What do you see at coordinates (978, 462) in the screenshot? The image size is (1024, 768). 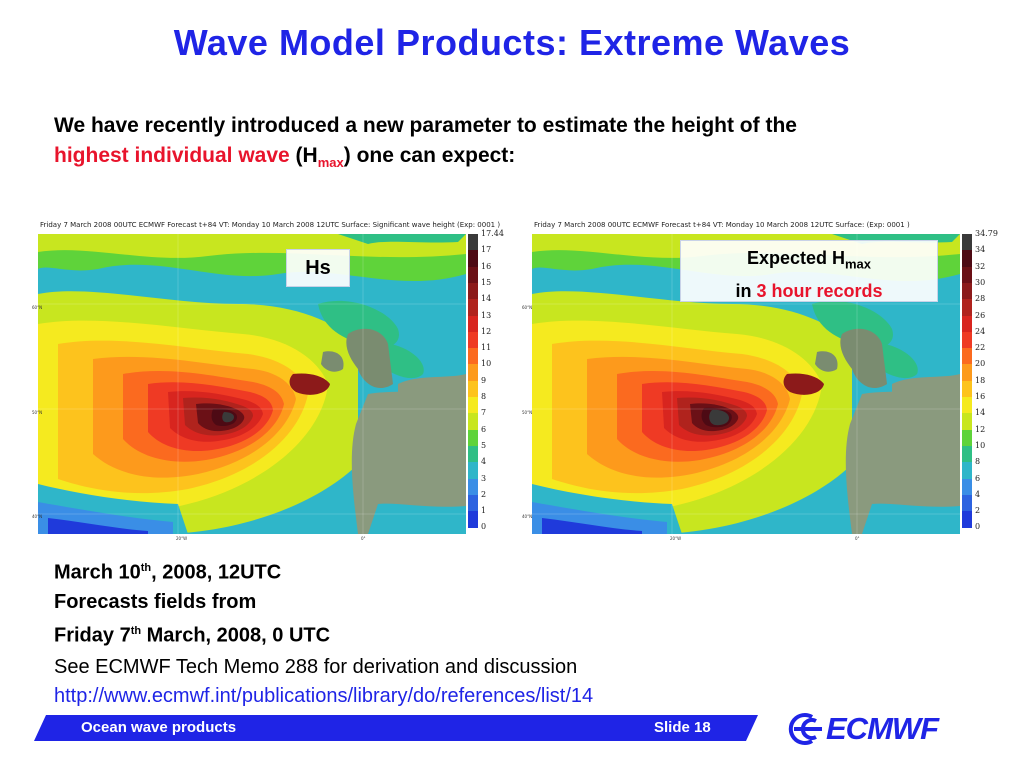 I see `legend-label: 8` at bounding box center [978, 462].